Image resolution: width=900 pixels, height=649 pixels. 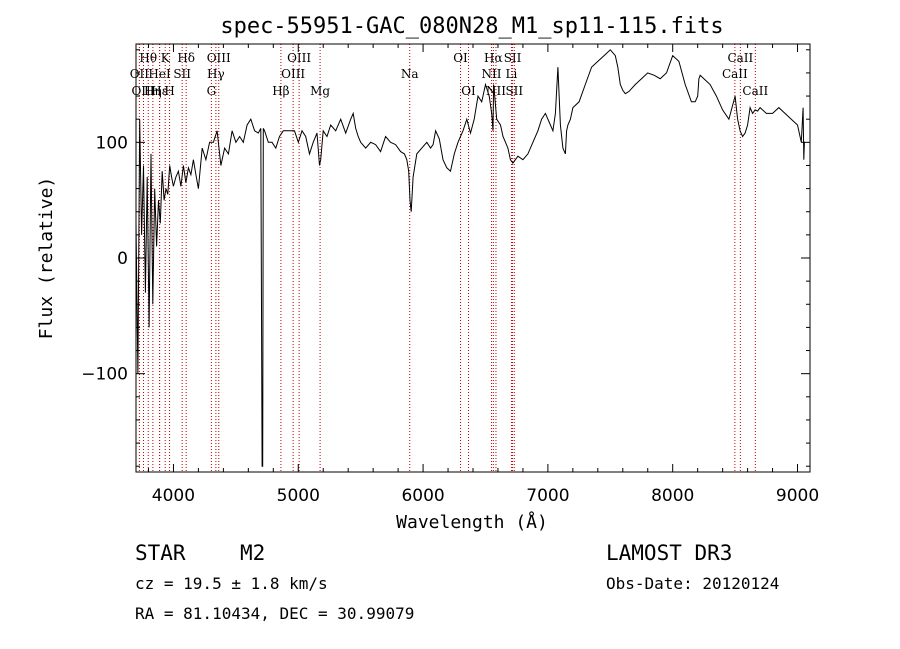 What do you see at coordinates (280, 91) in the screenshot?
I see `line-label-13: Hβ` at bounding box center [280, 91].